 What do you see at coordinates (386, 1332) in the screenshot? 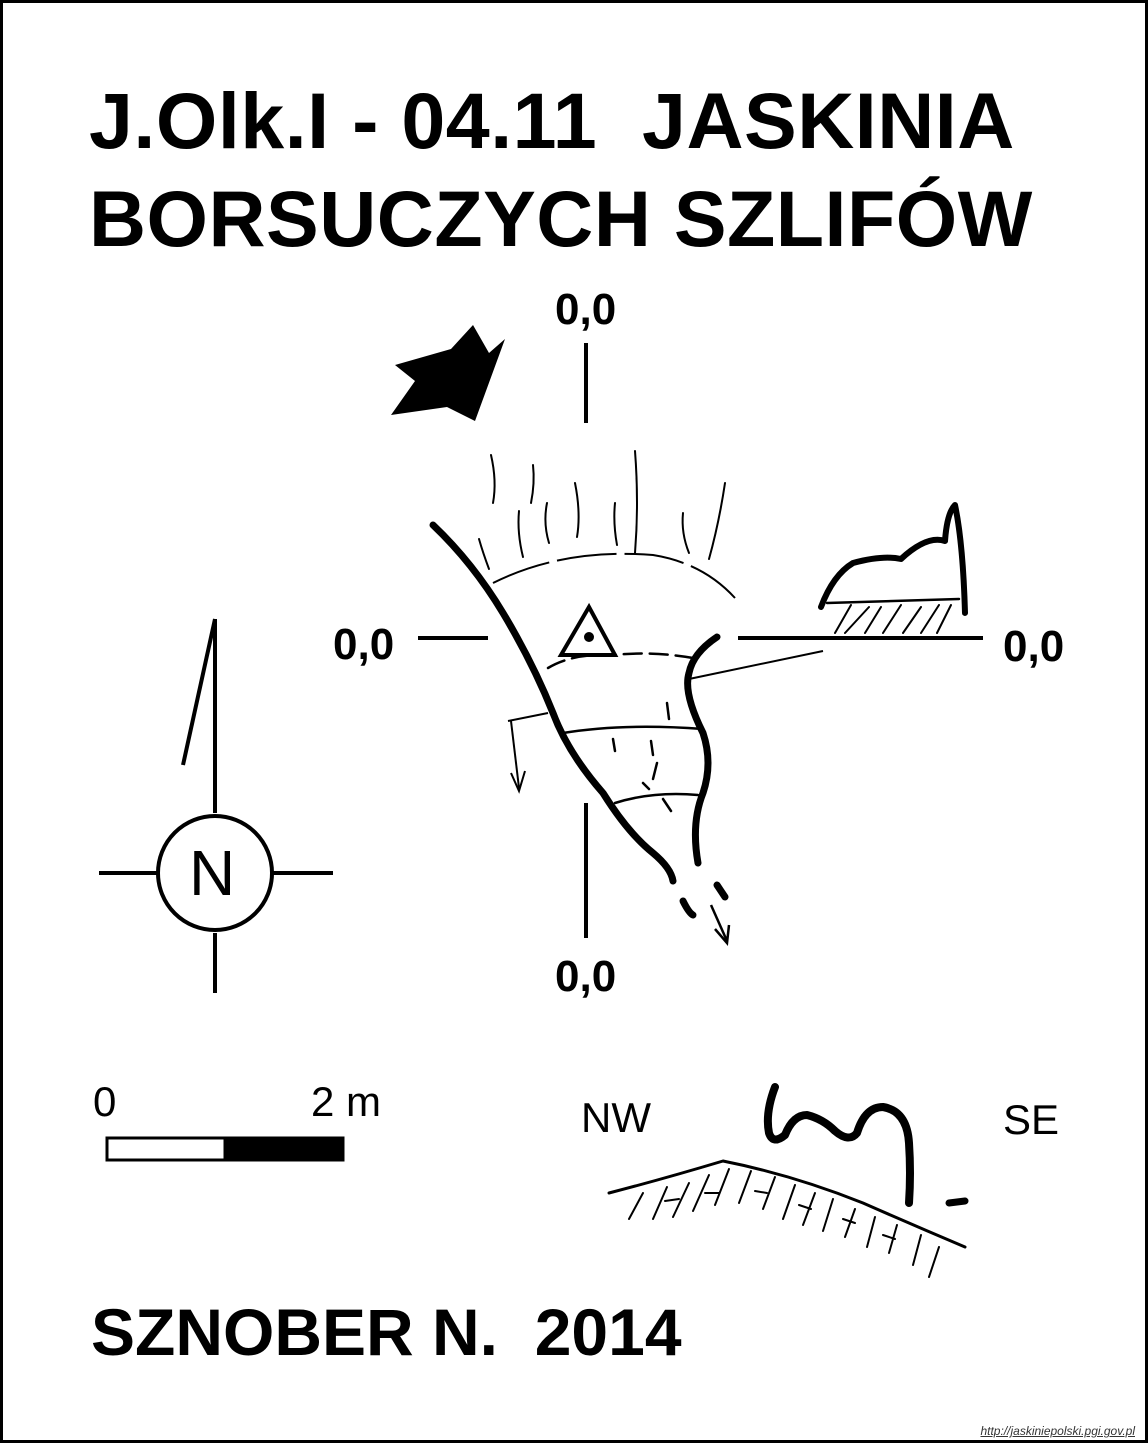
I see `author-credit: SZNOBER N. 2014` at bounding box center [386, 1332].